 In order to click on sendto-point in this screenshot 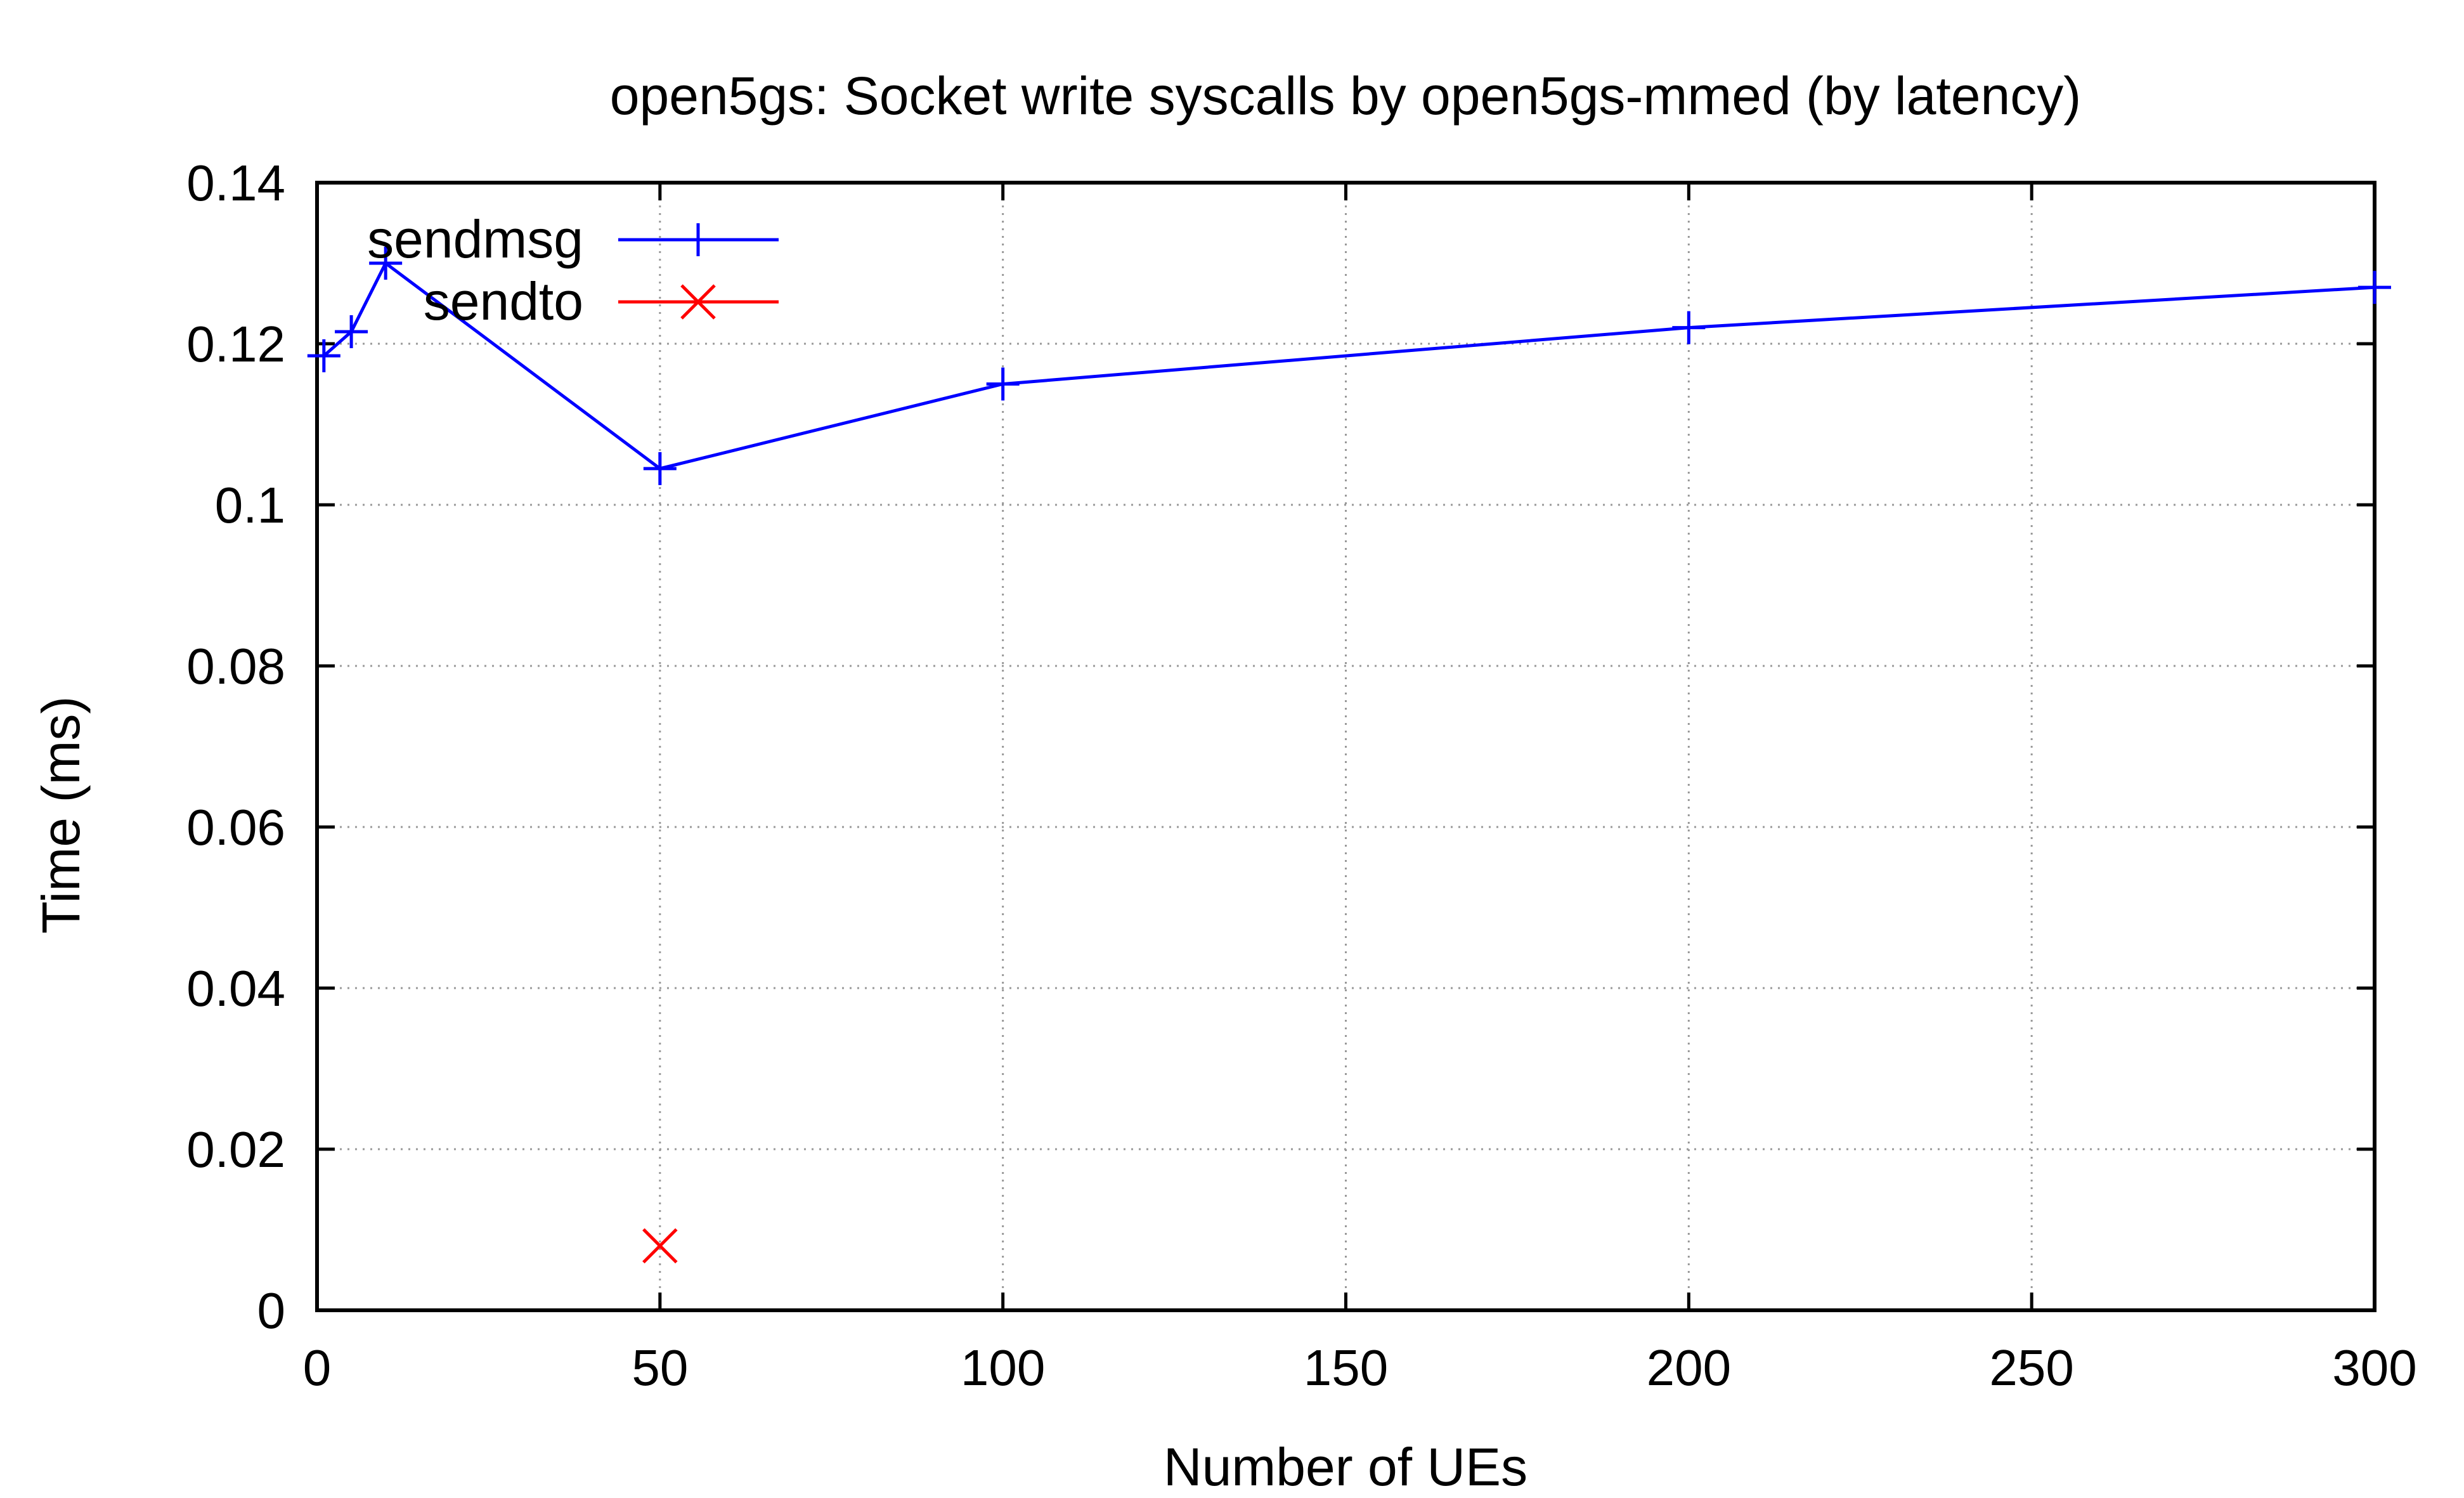, I will do `click(660, 1246)`.